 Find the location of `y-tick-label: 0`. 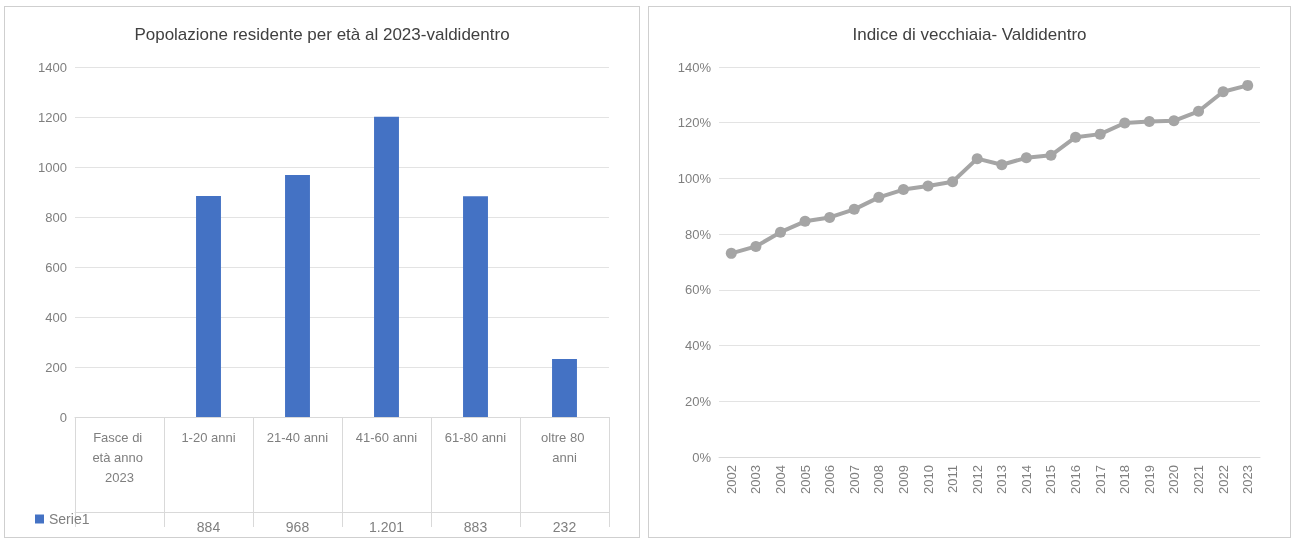

y-tick-label: 0 is located at coordinates (63, 417).